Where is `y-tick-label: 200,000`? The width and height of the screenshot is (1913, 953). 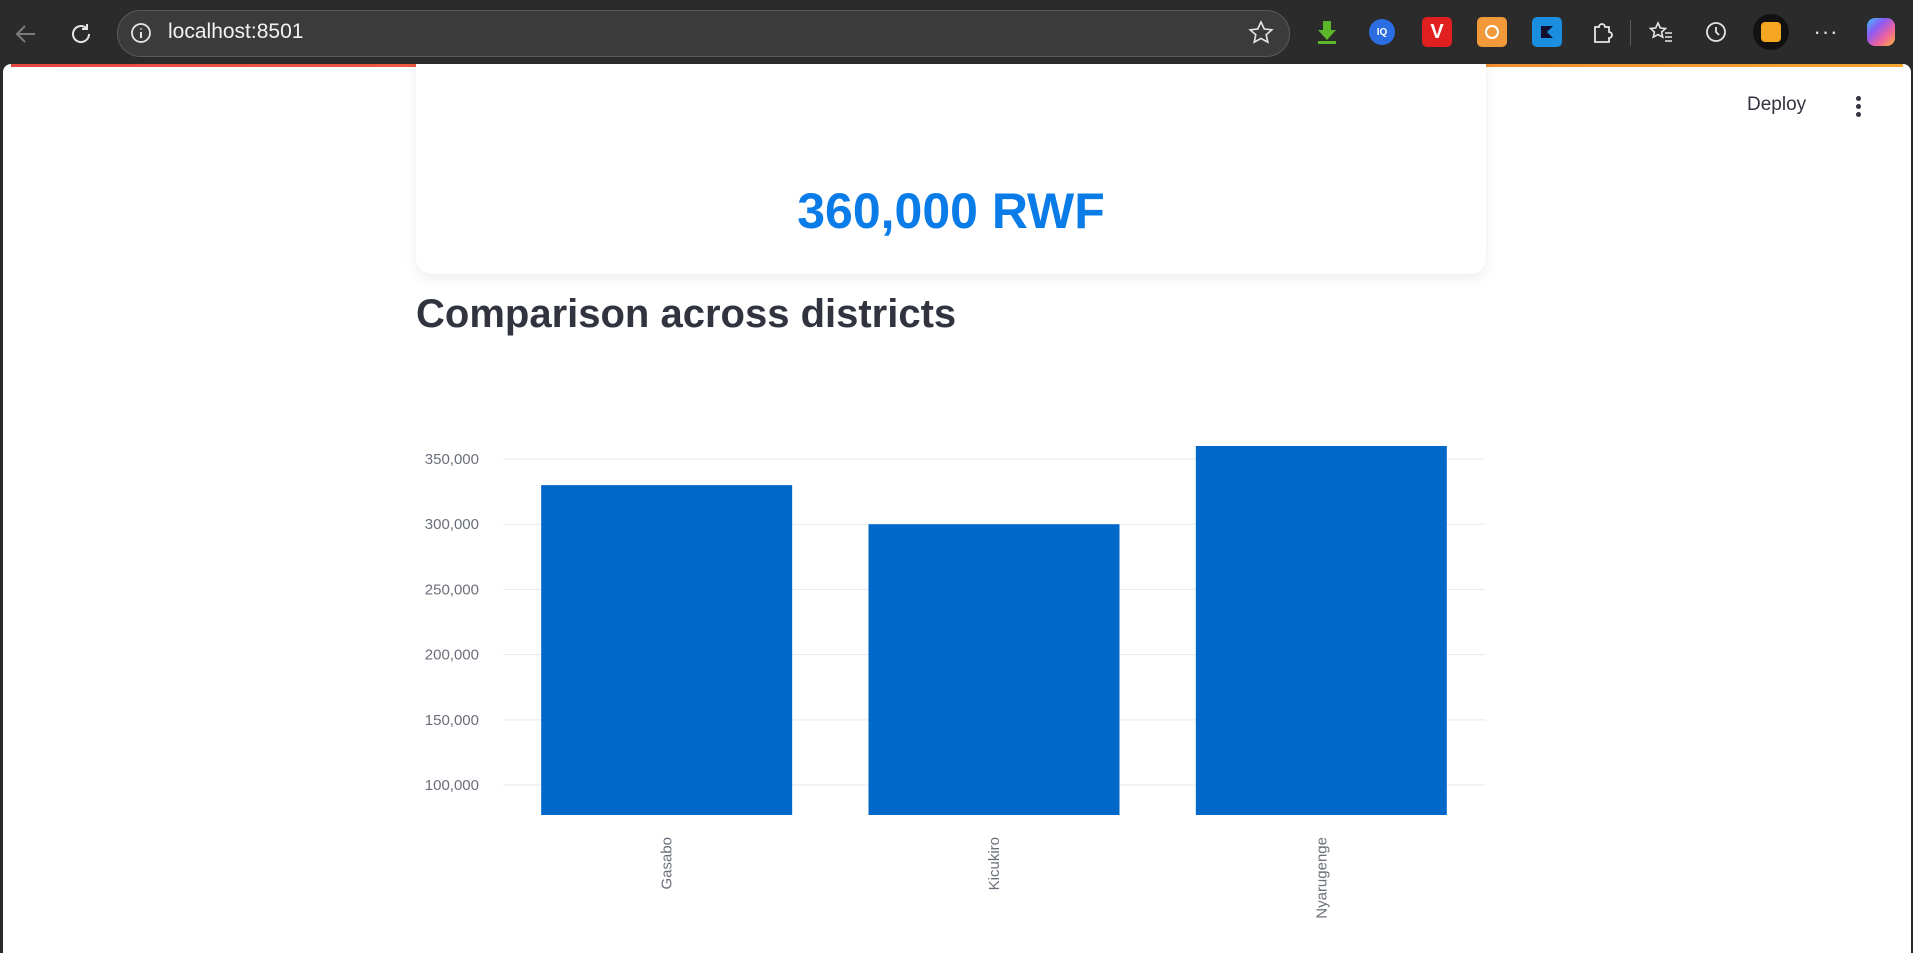 y-tick-label: 200,000 is located at coordinates (452, 655).